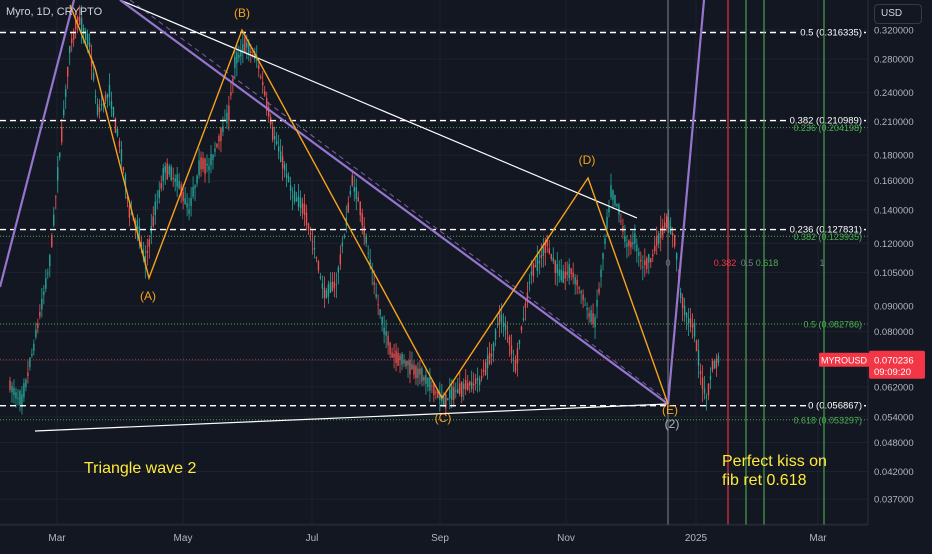  What do you see at coordinates (894, 244) in the screenshot?
I see `price-tick-label: 0.120000` at bounding box center [894, 244].